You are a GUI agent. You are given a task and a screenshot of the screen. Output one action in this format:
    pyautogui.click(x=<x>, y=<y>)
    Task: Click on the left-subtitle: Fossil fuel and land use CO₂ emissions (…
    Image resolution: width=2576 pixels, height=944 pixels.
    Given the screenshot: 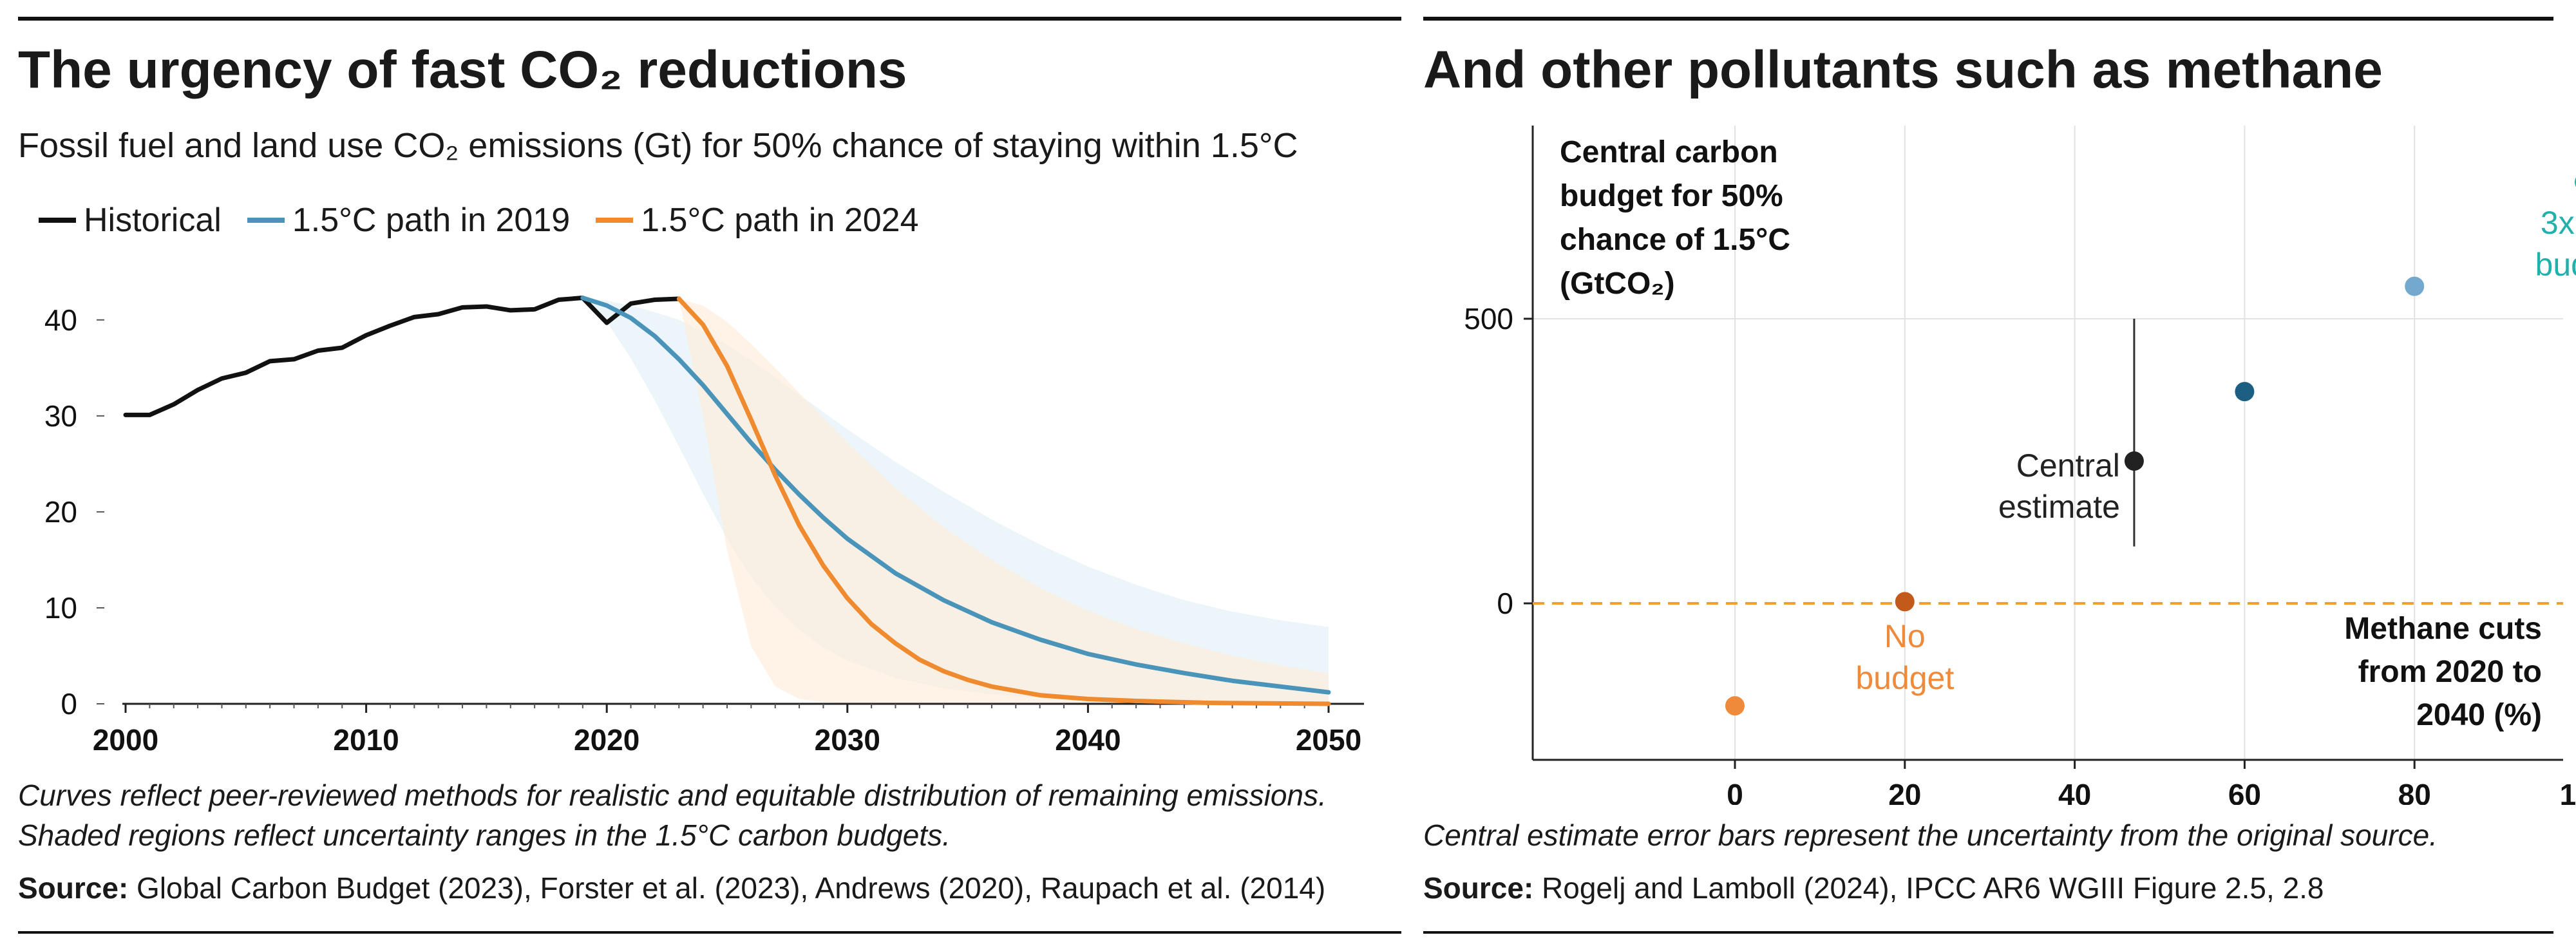 What is the action you would take?
    pyautogui.click(x=658, y=145)
    